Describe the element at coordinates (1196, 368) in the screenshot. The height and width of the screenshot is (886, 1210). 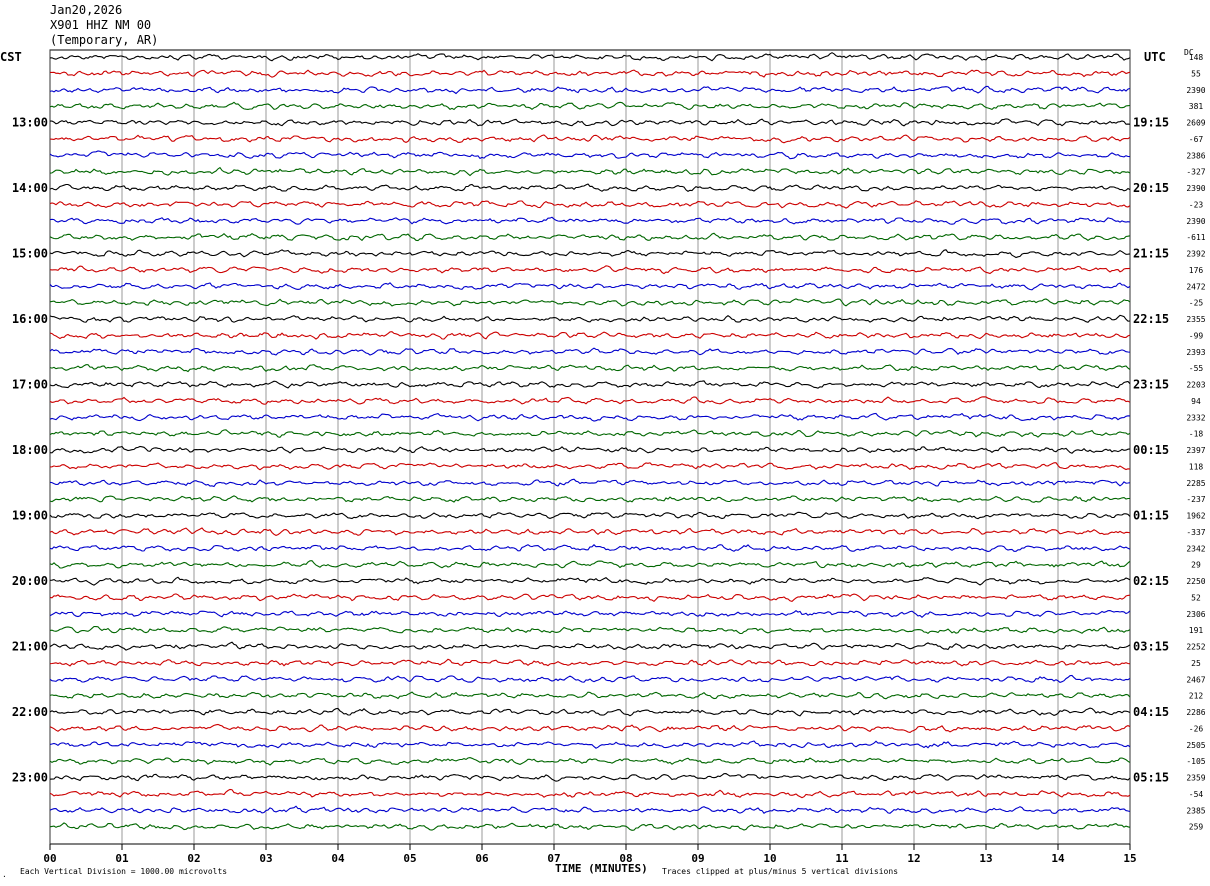
I see `dc-offset-label: -55` at that location.